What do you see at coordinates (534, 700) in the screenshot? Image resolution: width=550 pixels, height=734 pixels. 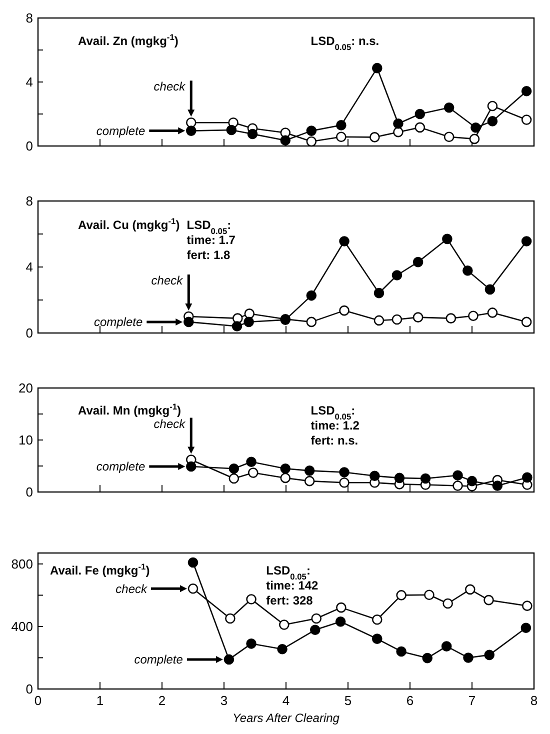 I see `x-tick-label: 8` at bounding box center [534, 700].